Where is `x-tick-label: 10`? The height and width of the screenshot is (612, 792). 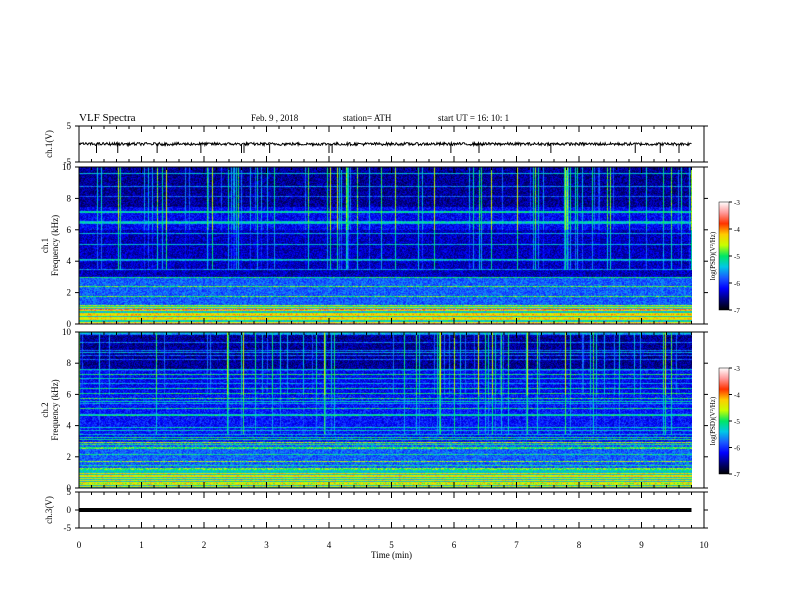 x-tick-label: 10 is located at coordinates (705, 545).